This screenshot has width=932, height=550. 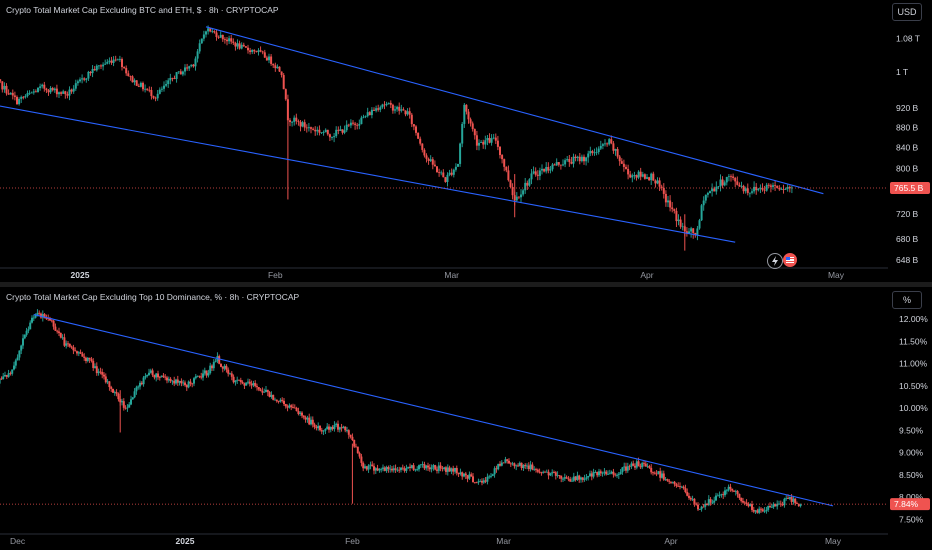 I want to click on currency-button: USD, so click(x=907, y=12).